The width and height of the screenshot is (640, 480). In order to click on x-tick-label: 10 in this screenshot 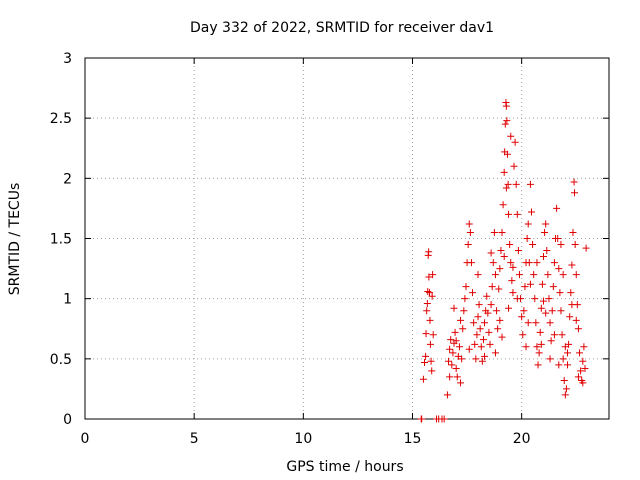, I will do `click(303, 439)`.